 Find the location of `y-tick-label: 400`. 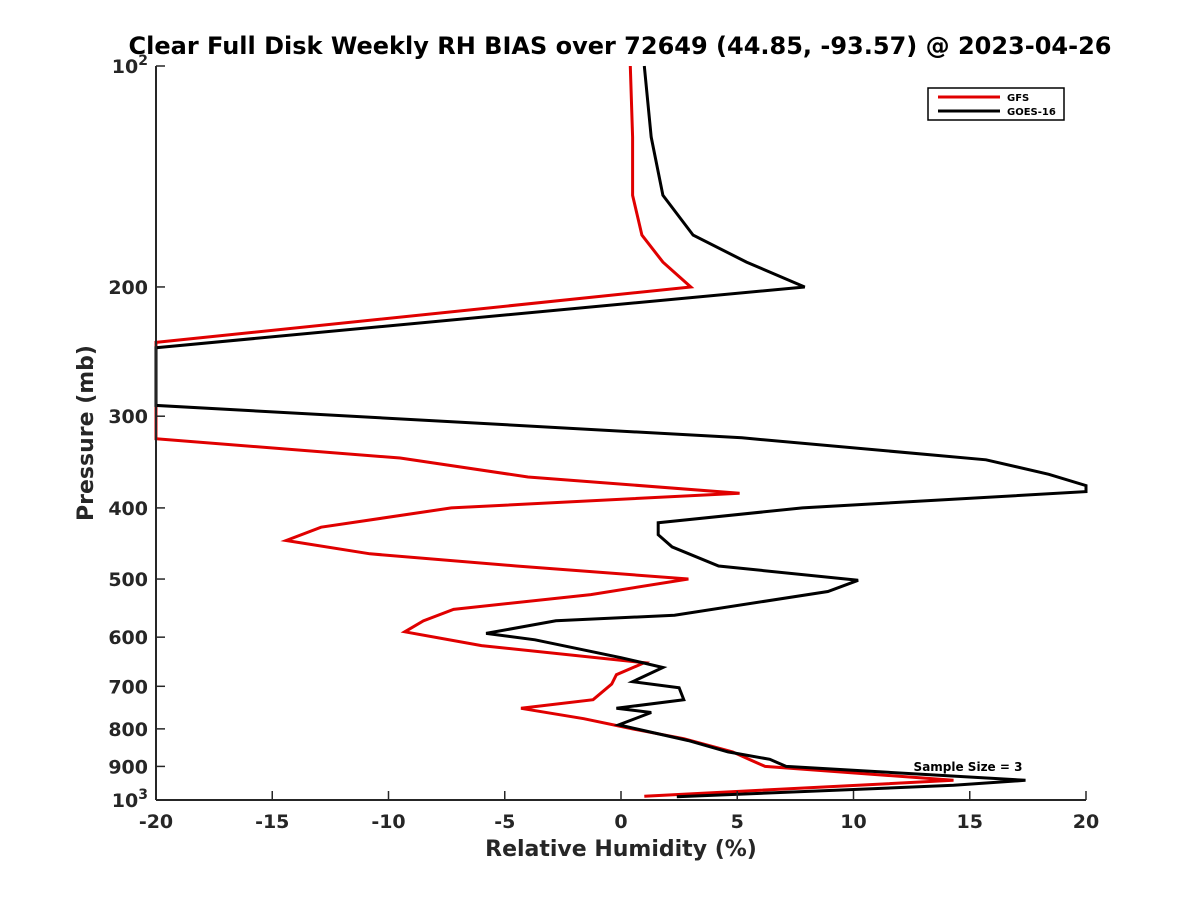

y-tick-label: 400 is located at coordinates (128, 509).